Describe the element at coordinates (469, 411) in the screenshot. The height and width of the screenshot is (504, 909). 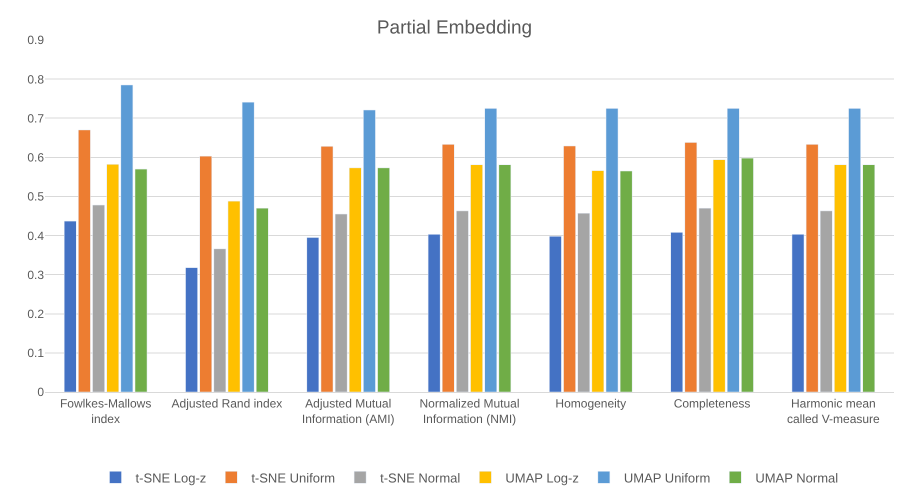
I see `x-tick-label: Normalized Mutual Information (NMI)` at that location.